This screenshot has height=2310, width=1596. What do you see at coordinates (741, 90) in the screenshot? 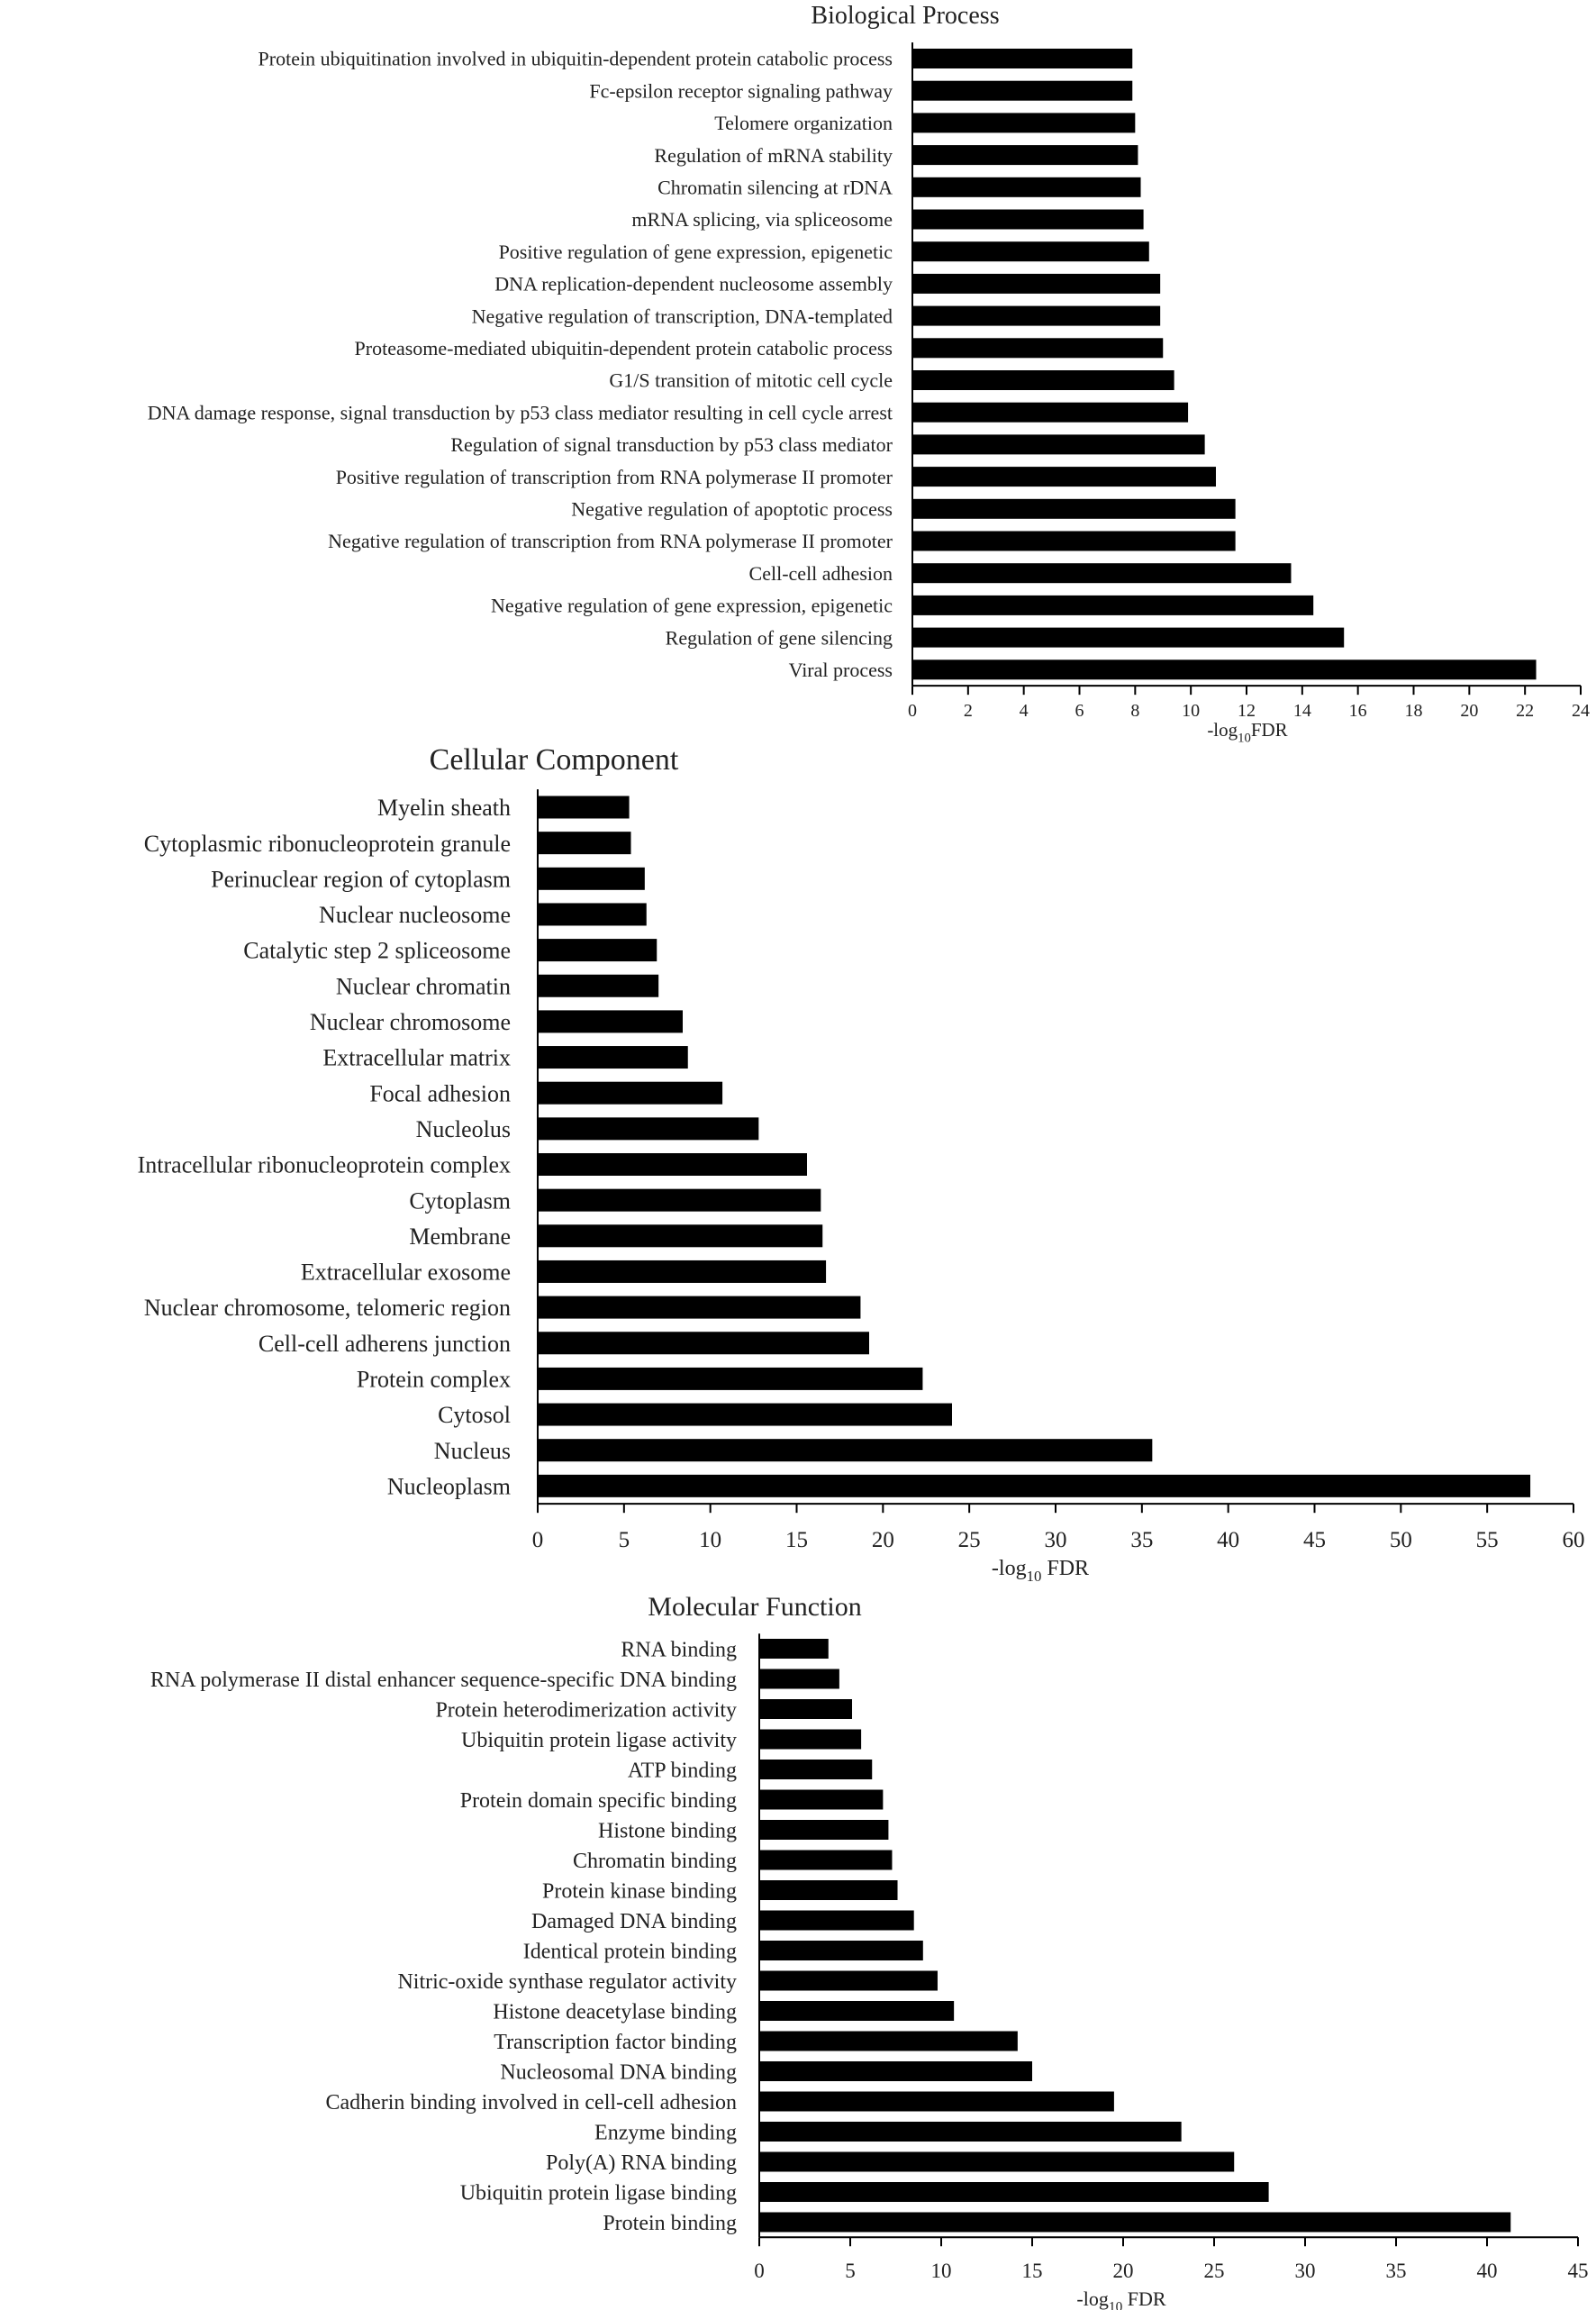
I see `category-label: Fc-epsilon receptor signaling pathway` at bounding box center [741, 90].